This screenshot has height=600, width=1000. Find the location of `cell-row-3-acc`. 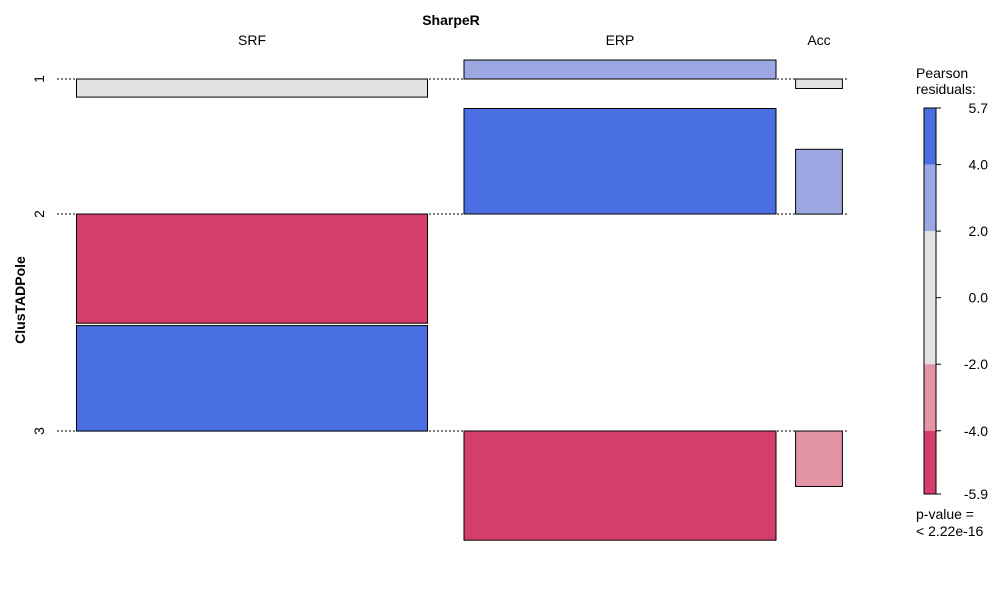

cell-row-3-acc is located at coordinates (819, 458).